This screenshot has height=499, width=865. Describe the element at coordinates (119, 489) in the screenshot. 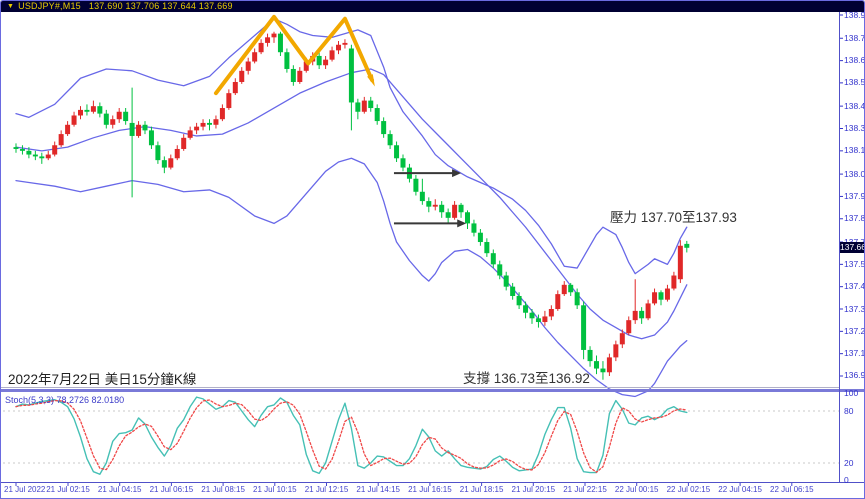

I see `time-axis-label: 21 Jul 04:15` at that location.